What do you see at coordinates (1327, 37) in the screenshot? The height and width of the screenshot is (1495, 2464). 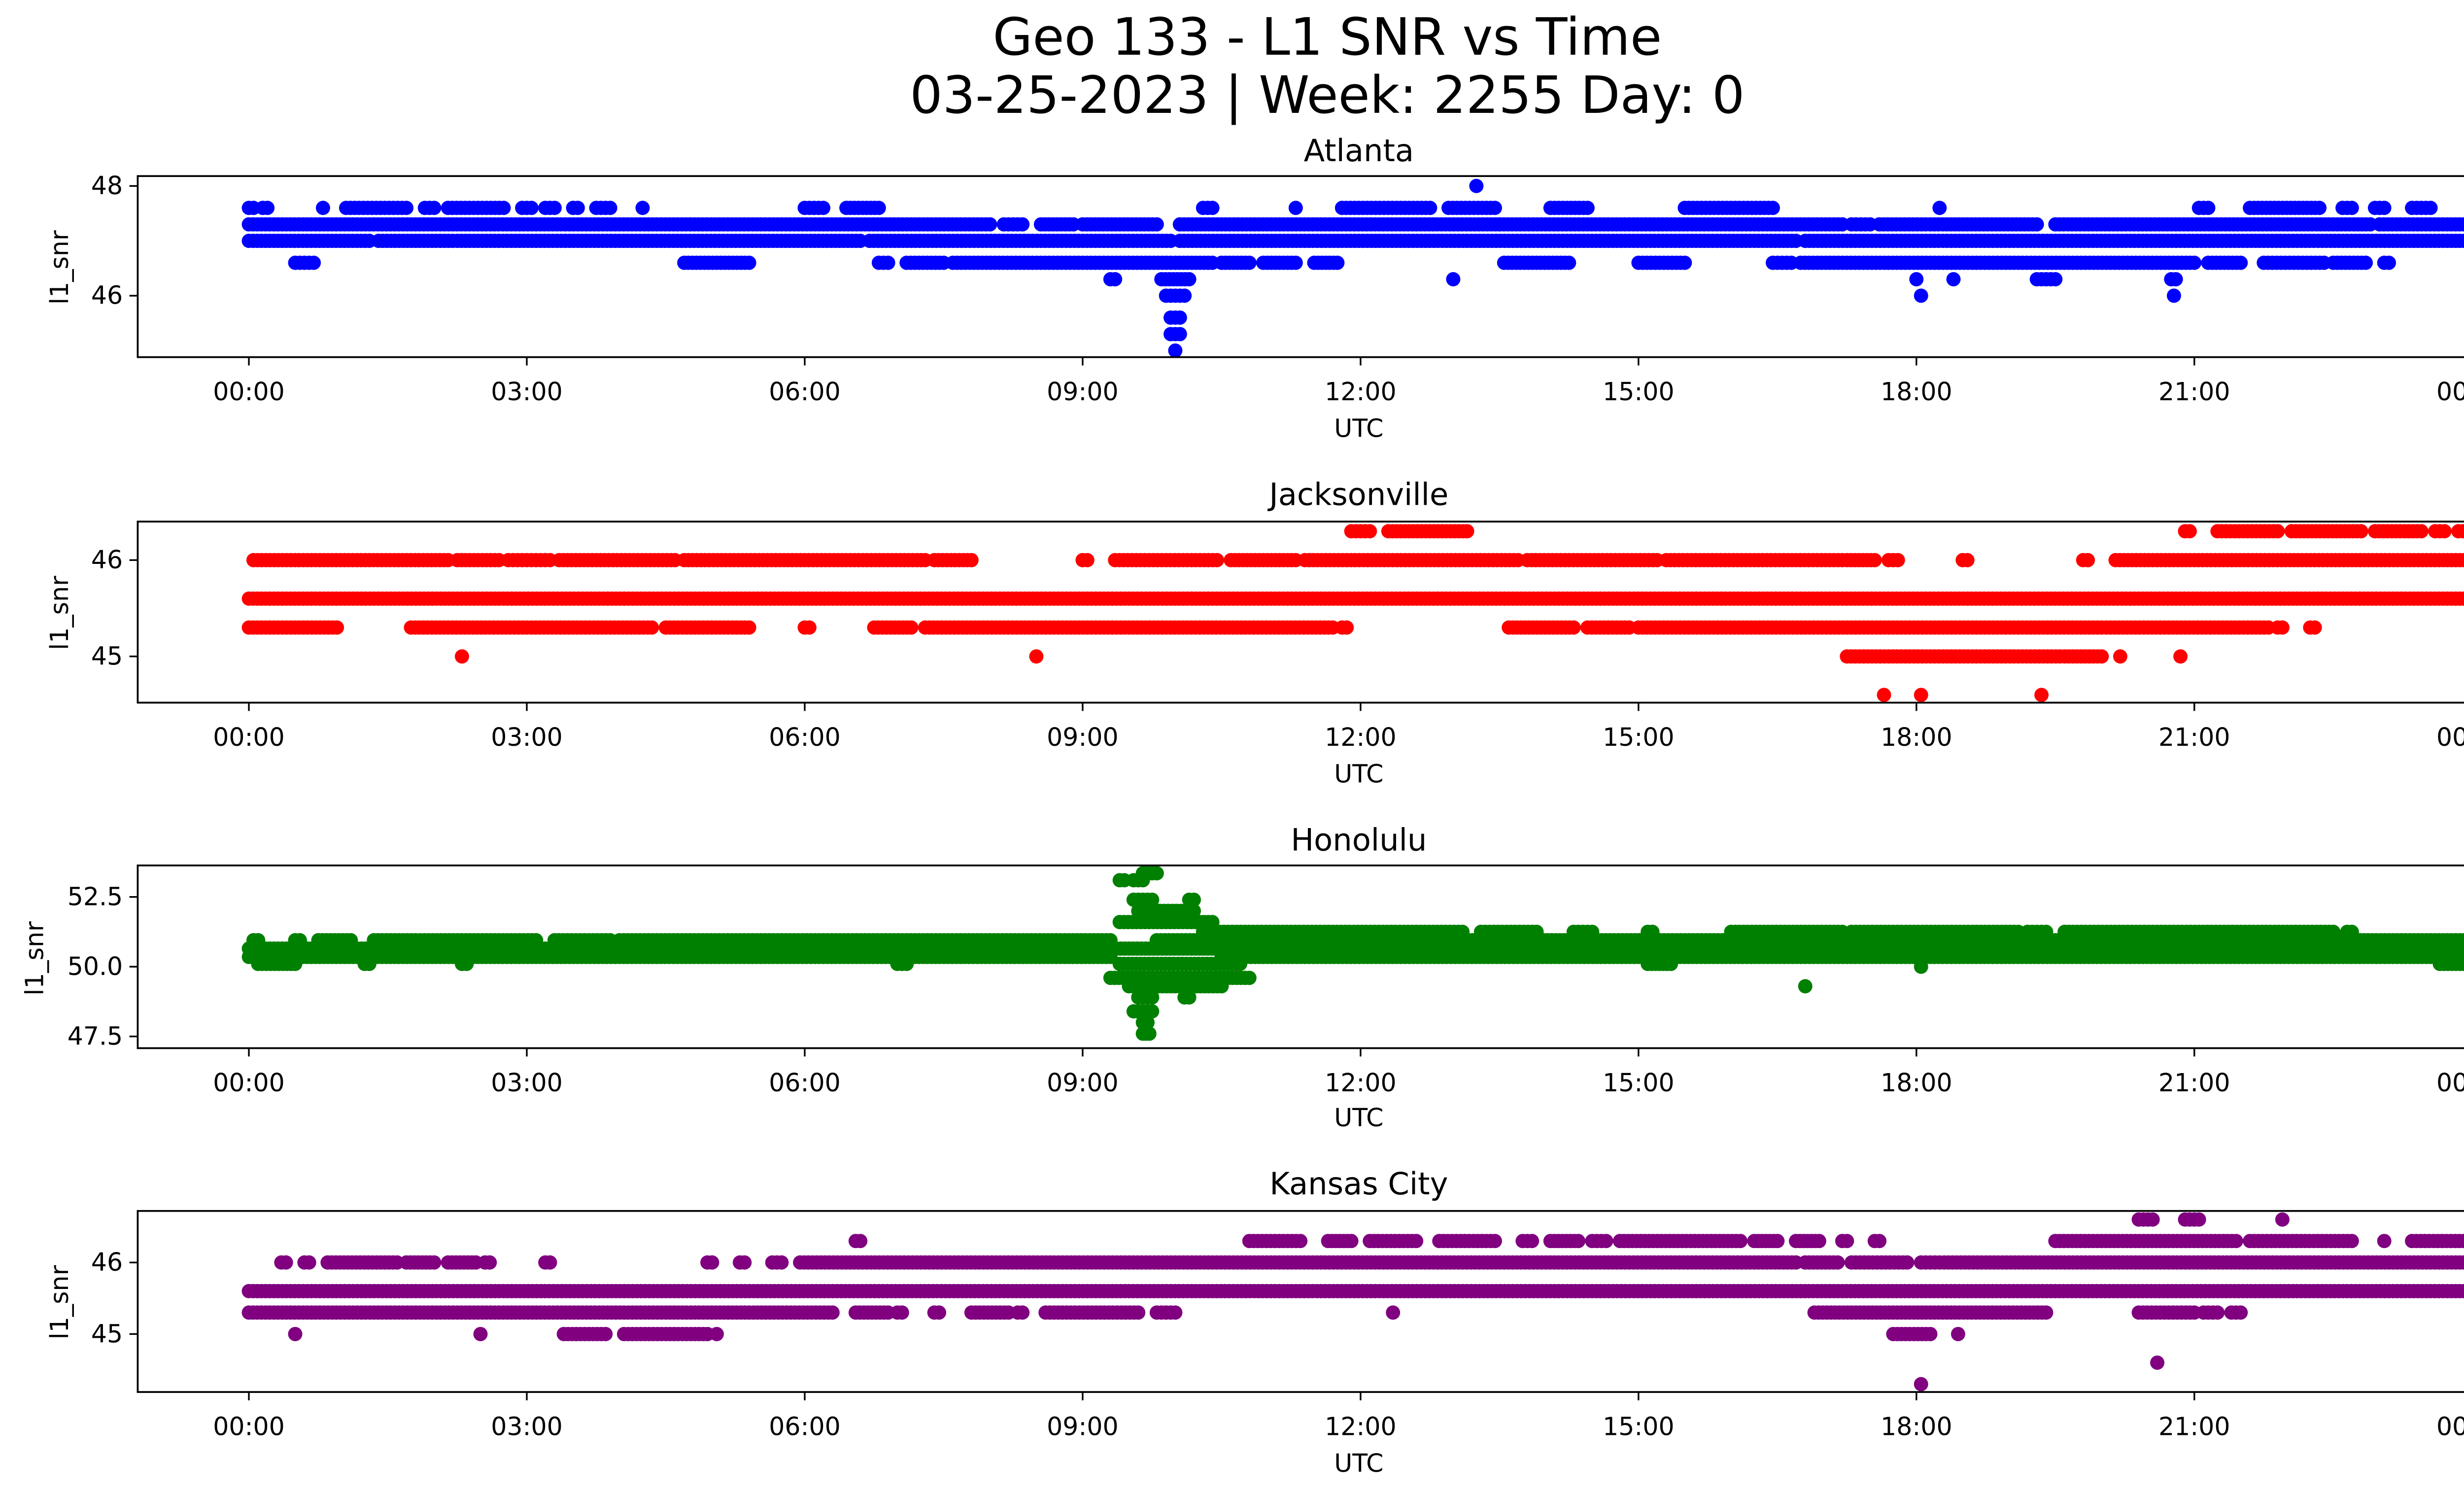 I see `figure-title: Geo 133 - L1 SNR vs Time` at bounding box center [1327, 37].